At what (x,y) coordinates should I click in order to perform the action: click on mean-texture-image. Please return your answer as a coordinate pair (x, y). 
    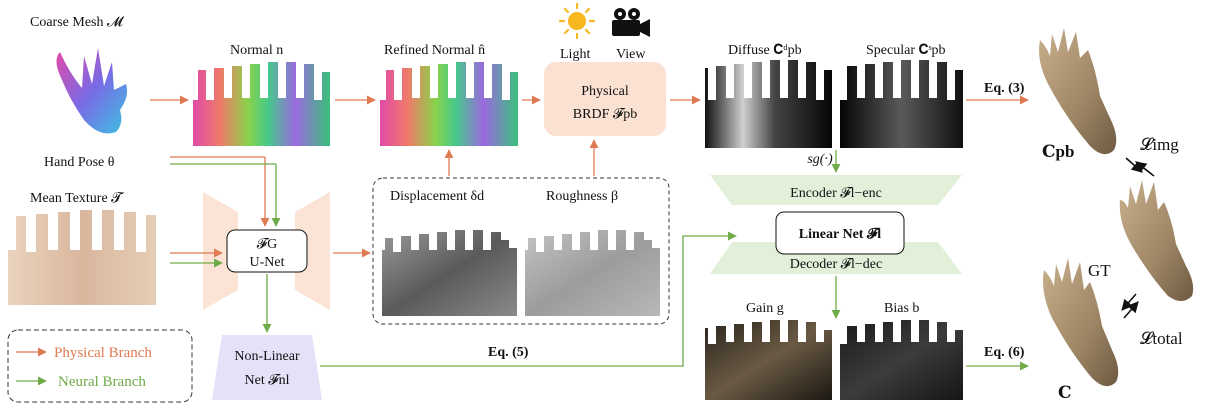
    Looking at the image, I should click on (82, 257).